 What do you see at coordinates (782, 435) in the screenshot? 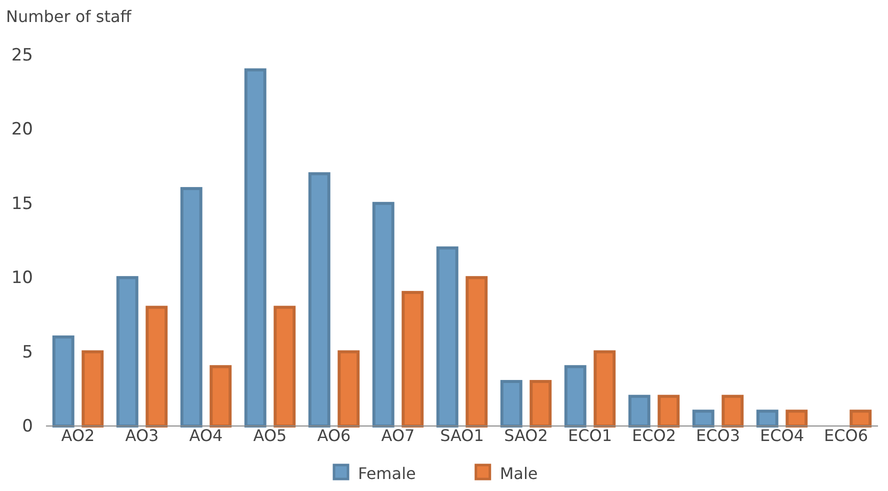
I see `x-tick-label: ECO4` at bounding box center [782, 435].